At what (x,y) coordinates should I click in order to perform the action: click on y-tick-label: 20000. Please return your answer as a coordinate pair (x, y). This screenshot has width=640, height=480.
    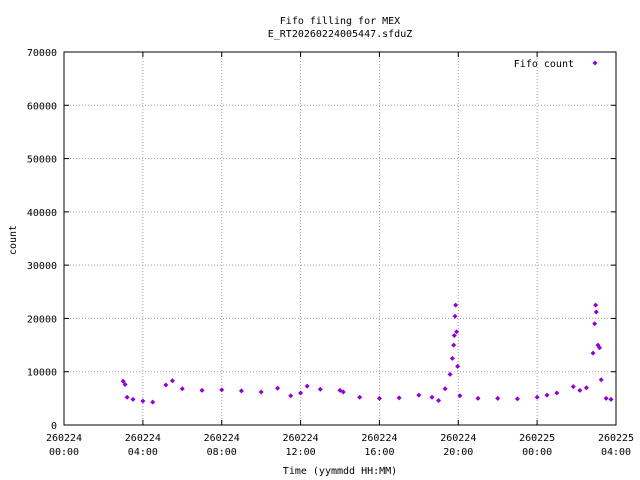
    Looking at the image, I should click on (42, 319).